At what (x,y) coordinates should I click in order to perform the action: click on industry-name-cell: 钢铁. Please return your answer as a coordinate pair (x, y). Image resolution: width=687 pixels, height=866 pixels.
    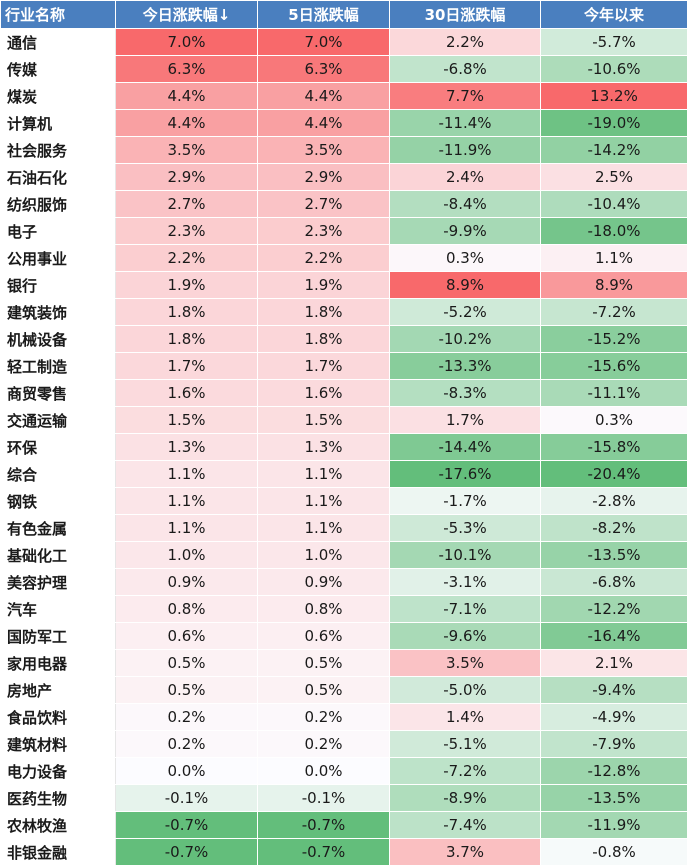
    Looking at the image, I should click on (58, 501).